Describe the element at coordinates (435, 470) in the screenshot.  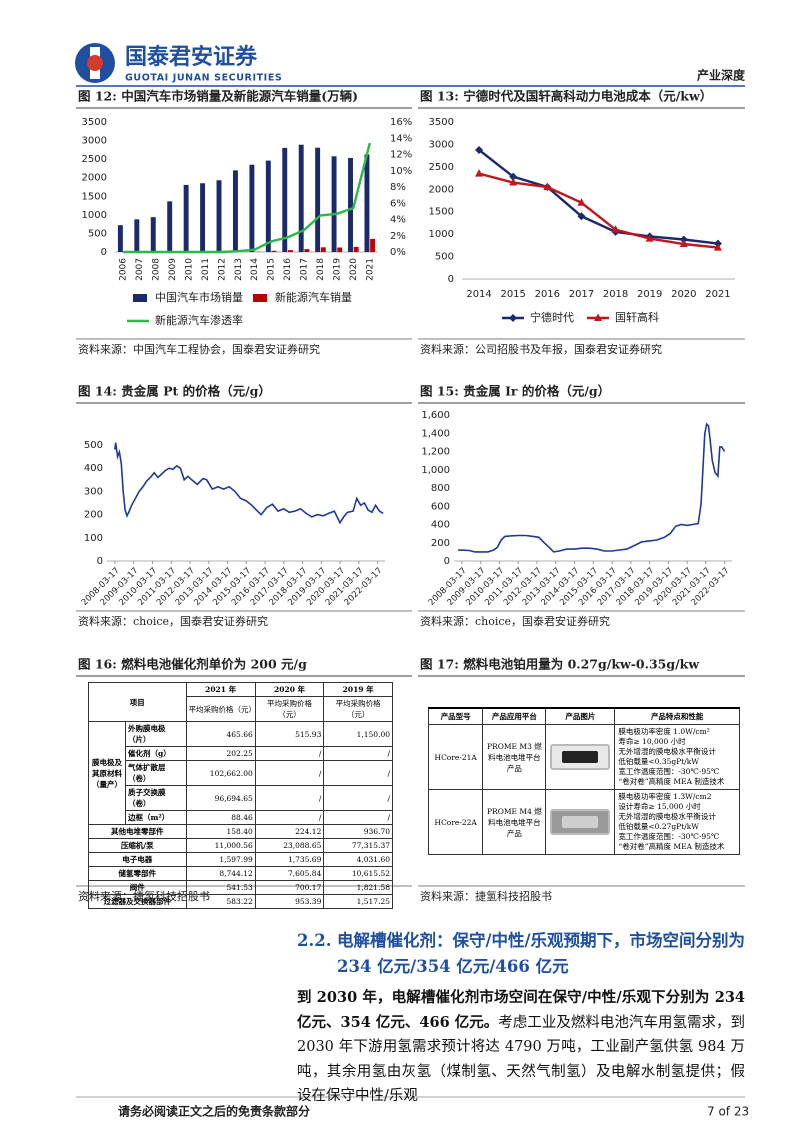
I see `y-tick-label: 1,000` at that location.